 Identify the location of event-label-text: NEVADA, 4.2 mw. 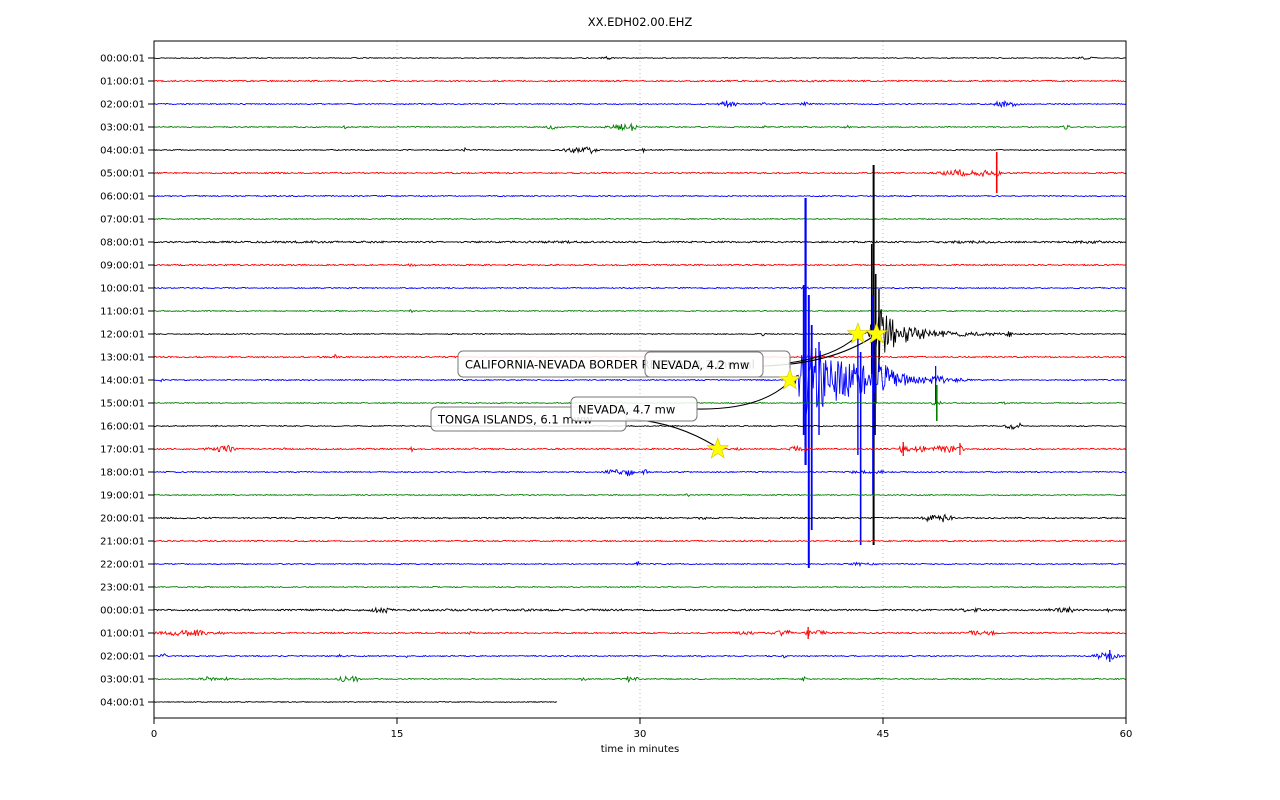
(700, 365).